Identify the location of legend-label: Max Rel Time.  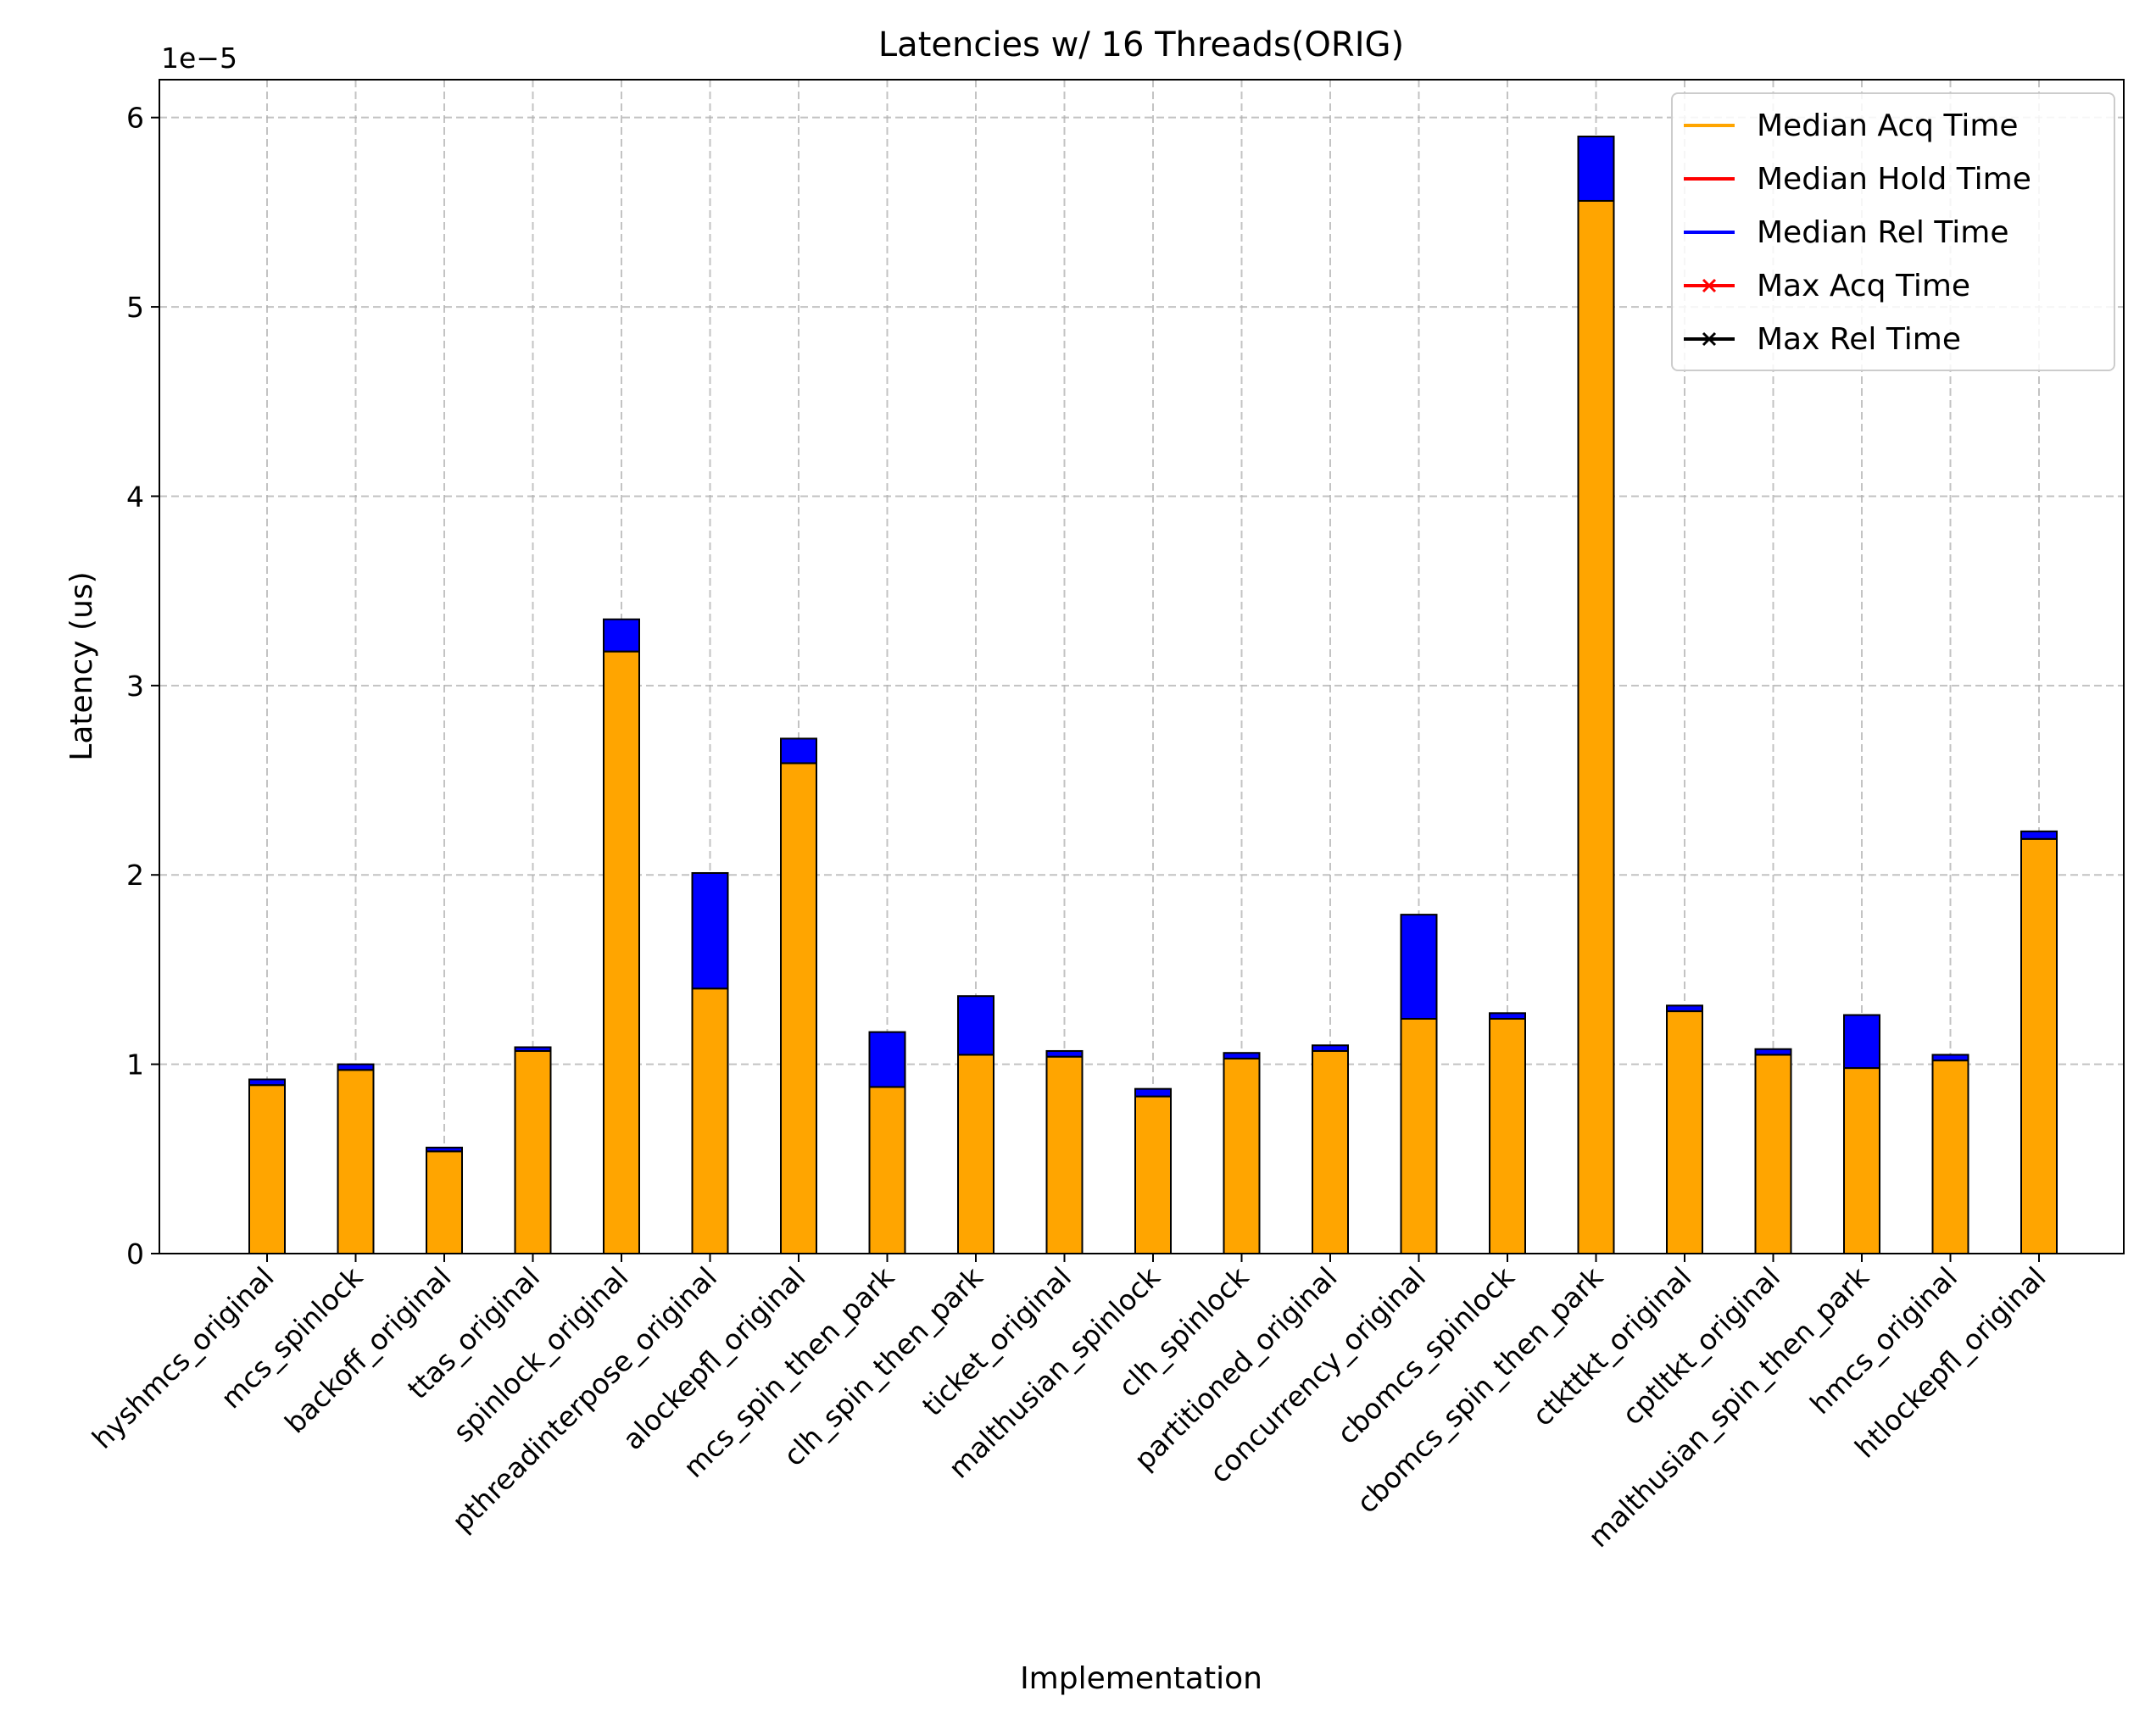
(1859, 340).